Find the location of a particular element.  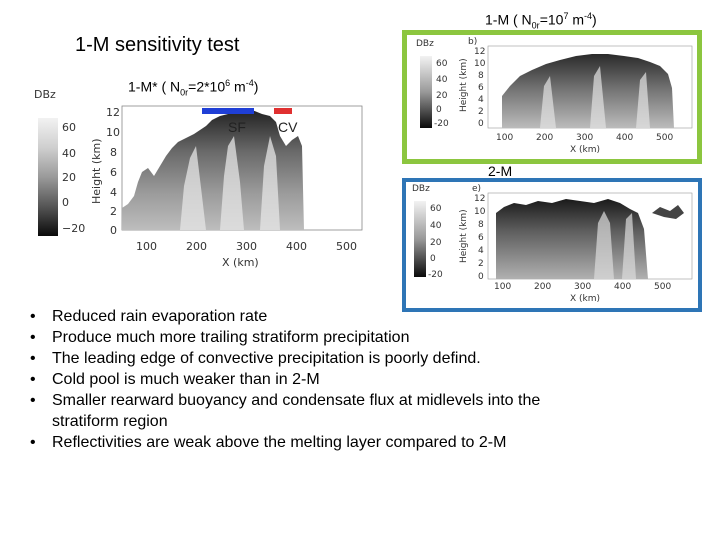

sf-label: SF is located at coordinates (237, 127).